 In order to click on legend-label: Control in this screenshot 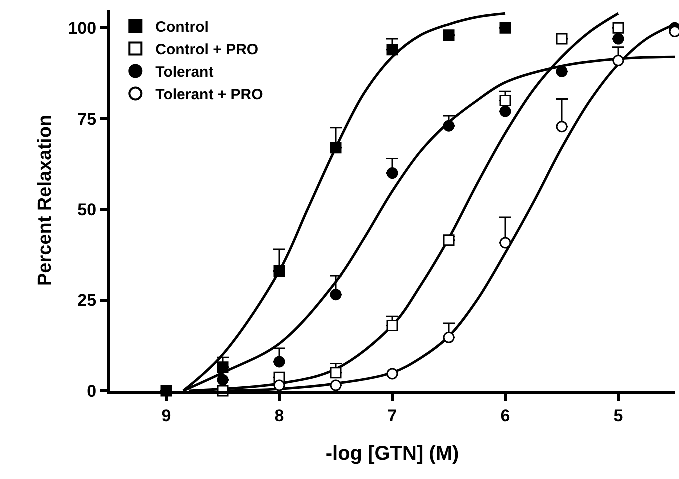, I will do `click(182, 27)`.